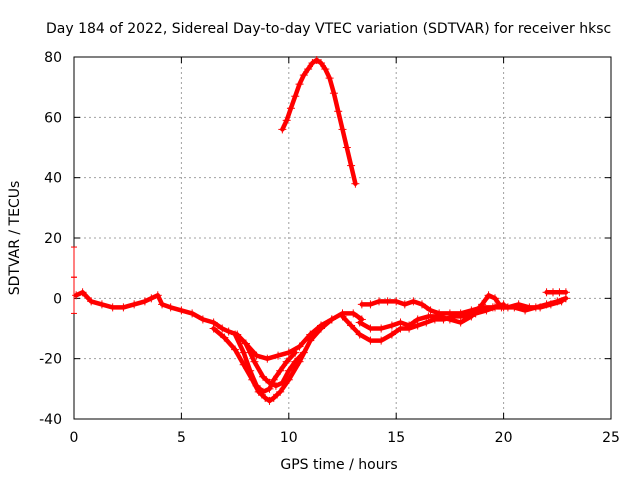 This screenshot has width=640, height=480. What do you see at coordinates (396, 438) in the screenshot?
I see `x-tick-label: 15` at bounding box center [396, 438].